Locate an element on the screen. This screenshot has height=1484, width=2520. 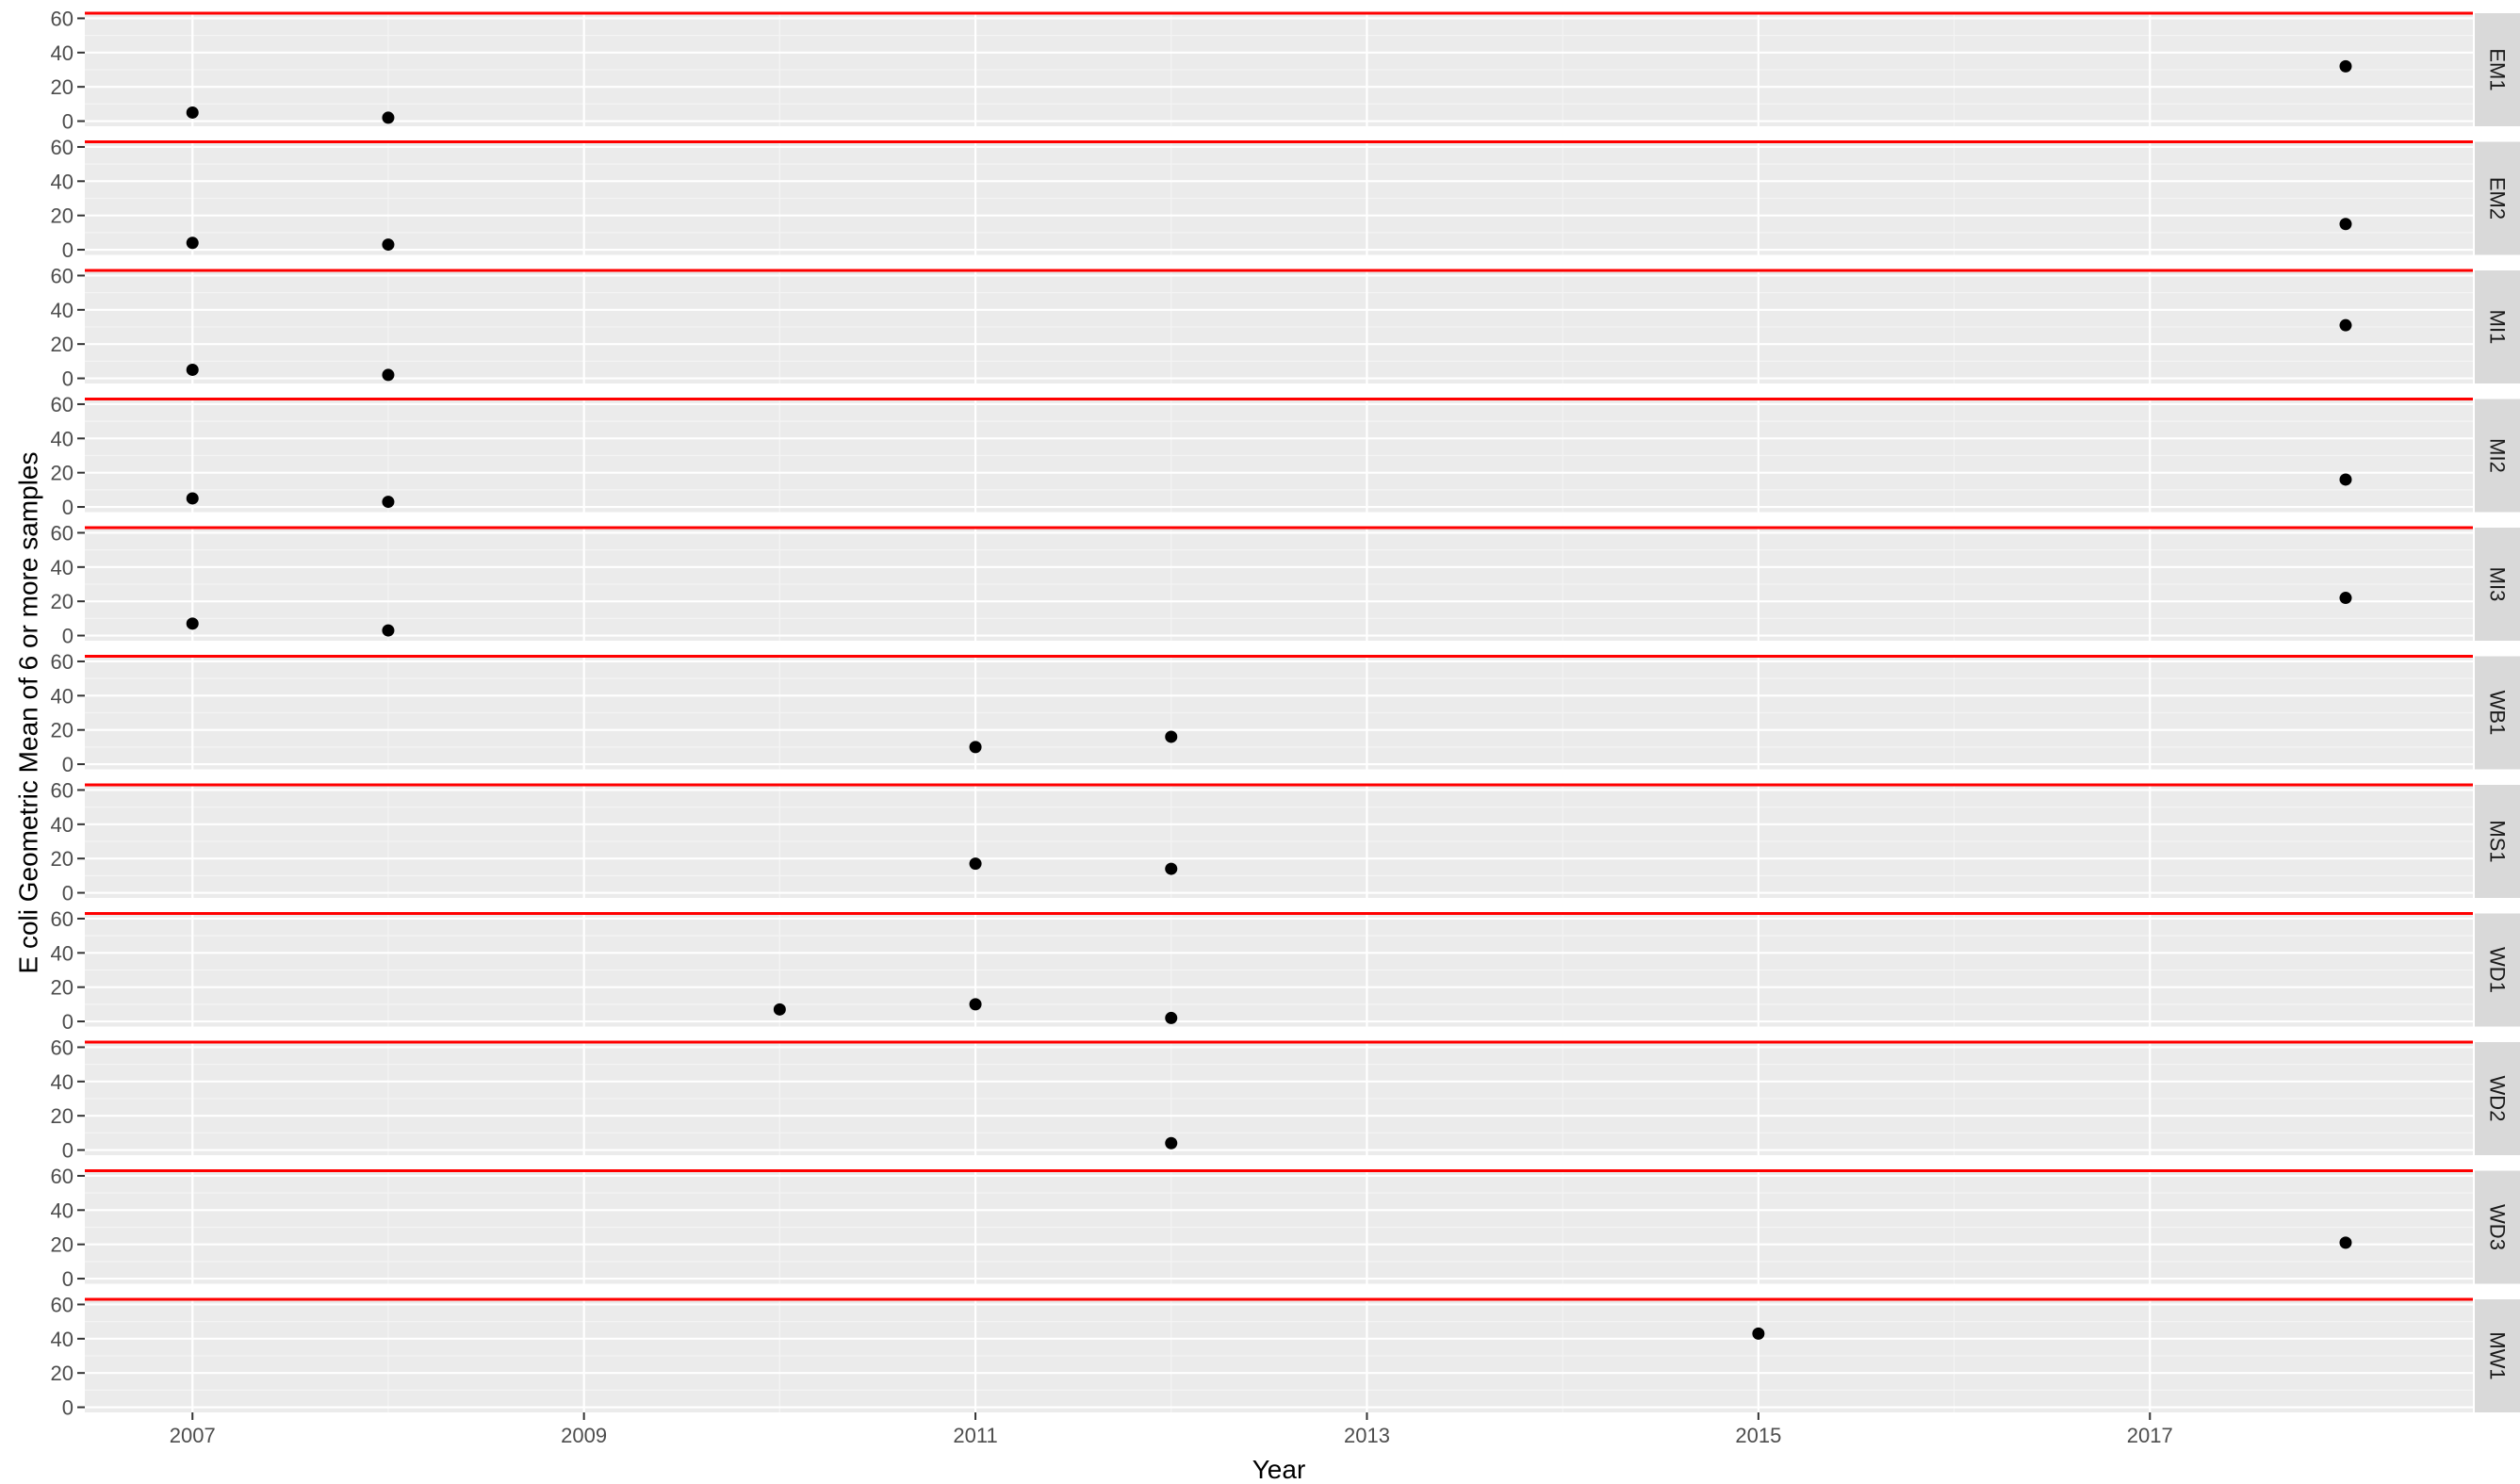
facet-strip-label: WB1 is located at coordinates (2498, 713).